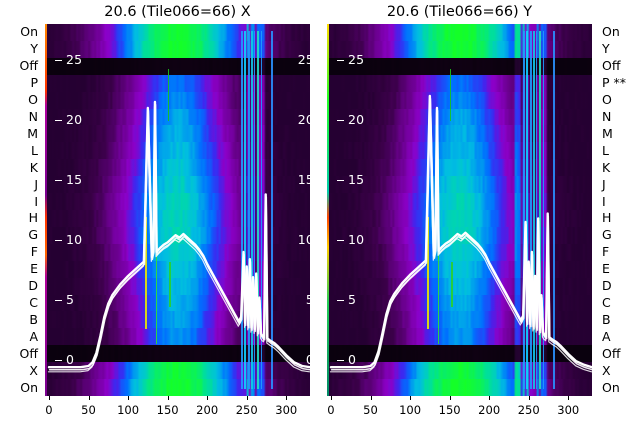 This screenshot has height=440, width=640. What do you see at coordinates (606, 319) in the screenshot?
I see `category-label: B` at bounding box center [606, 319].